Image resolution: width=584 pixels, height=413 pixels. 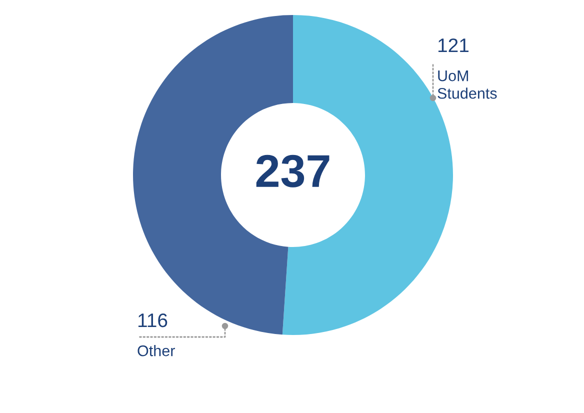 I want to click on slice-label: UoM Students, so click(x=467, y=84).